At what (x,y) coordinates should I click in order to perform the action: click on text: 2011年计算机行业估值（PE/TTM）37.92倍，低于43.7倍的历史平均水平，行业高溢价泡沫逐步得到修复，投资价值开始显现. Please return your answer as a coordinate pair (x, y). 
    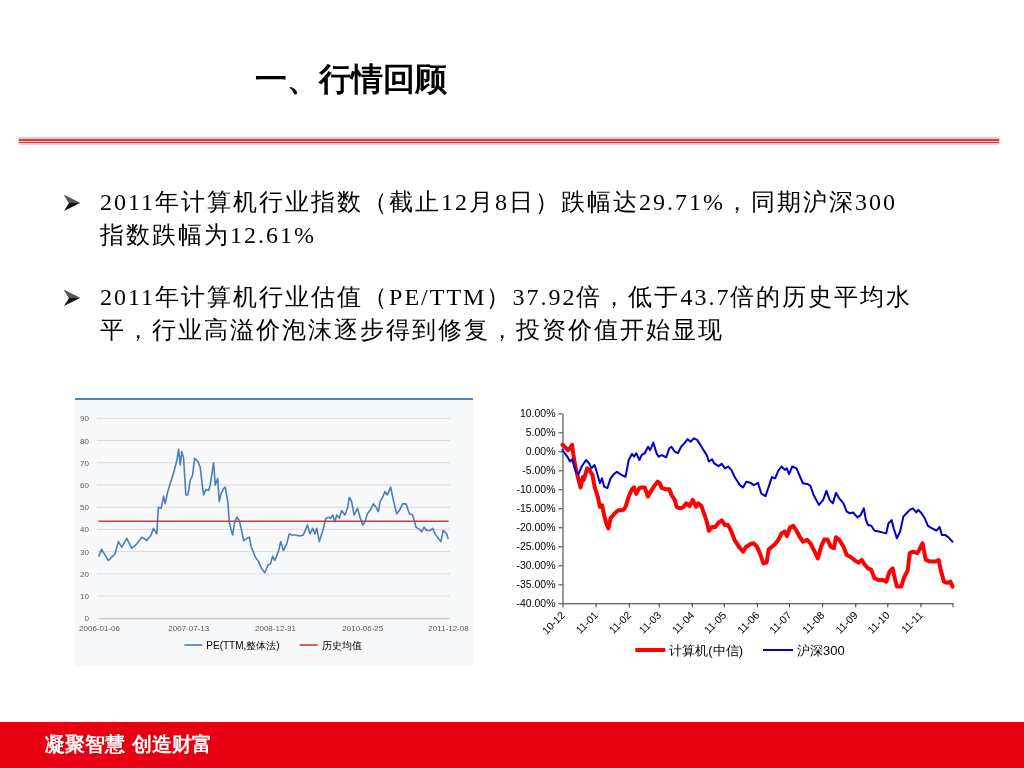
    Looking at the image, I should click on (507, 314).